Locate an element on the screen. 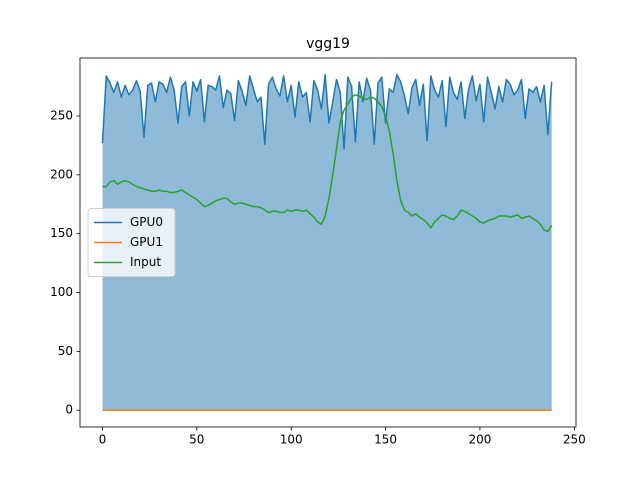  y-tick-label: 150 is located at coordinates (61, 233).